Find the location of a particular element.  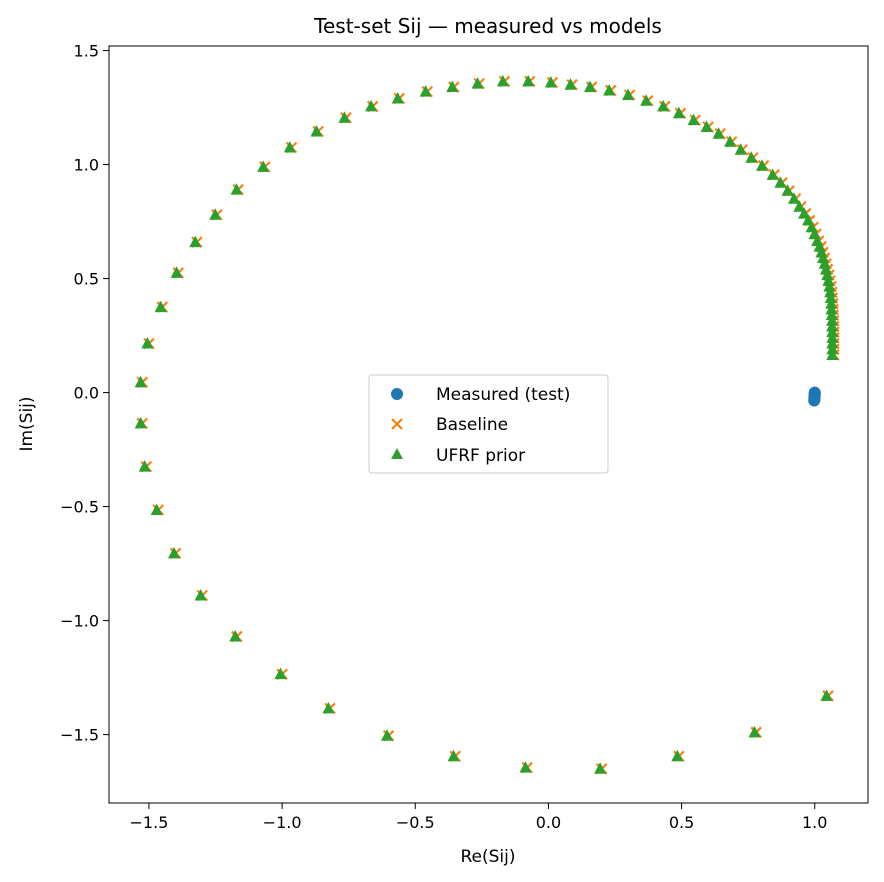

point-measured is located at coordinates (814, 400).